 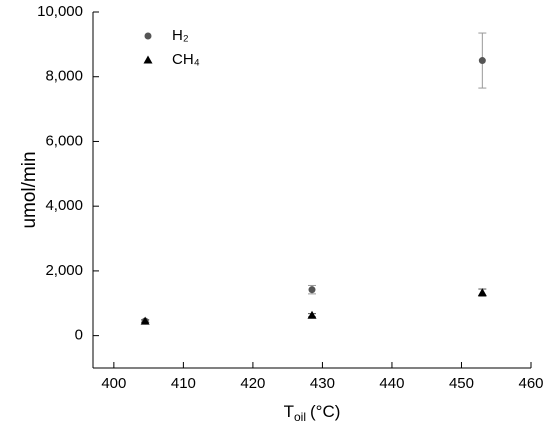 I want to click on y-tick-label: 10,000, so click(x=60, y=11).